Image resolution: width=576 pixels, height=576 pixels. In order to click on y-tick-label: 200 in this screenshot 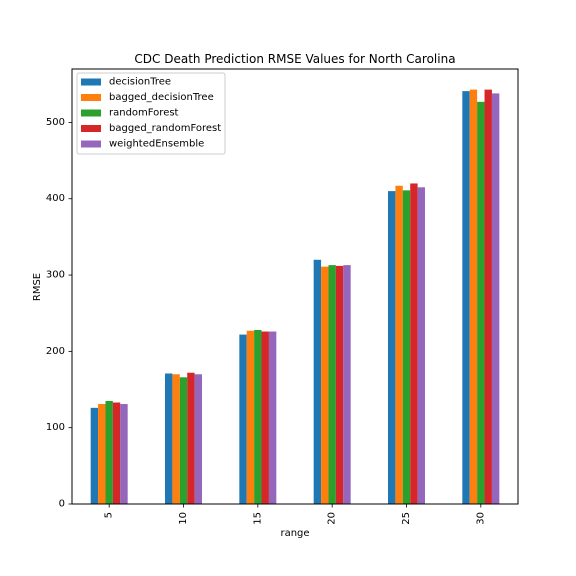, I will do `click(55, 351)`.